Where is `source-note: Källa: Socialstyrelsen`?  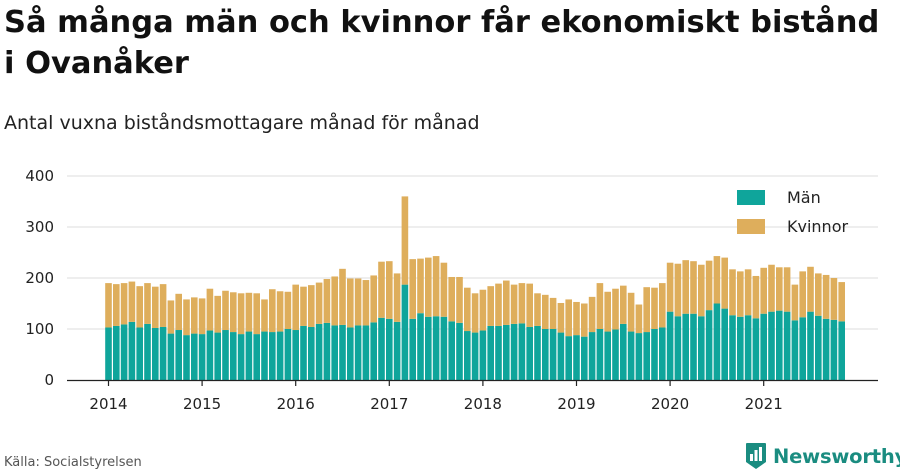
source-note: Källa: Socialstyrelsen is located at coordinates (73, 462).